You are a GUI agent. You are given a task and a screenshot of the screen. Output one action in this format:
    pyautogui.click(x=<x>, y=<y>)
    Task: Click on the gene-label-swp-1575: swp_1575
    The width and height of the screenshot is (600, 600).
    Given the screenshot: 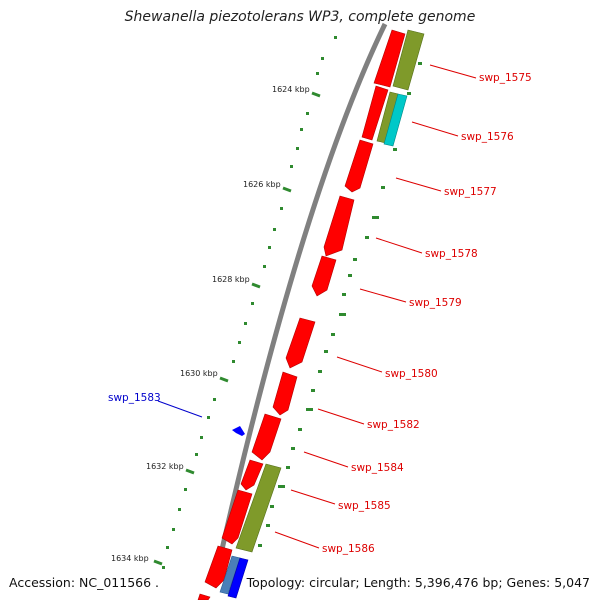 What is the action you would take?
    pyautogui.click(x=505, y=78)
    